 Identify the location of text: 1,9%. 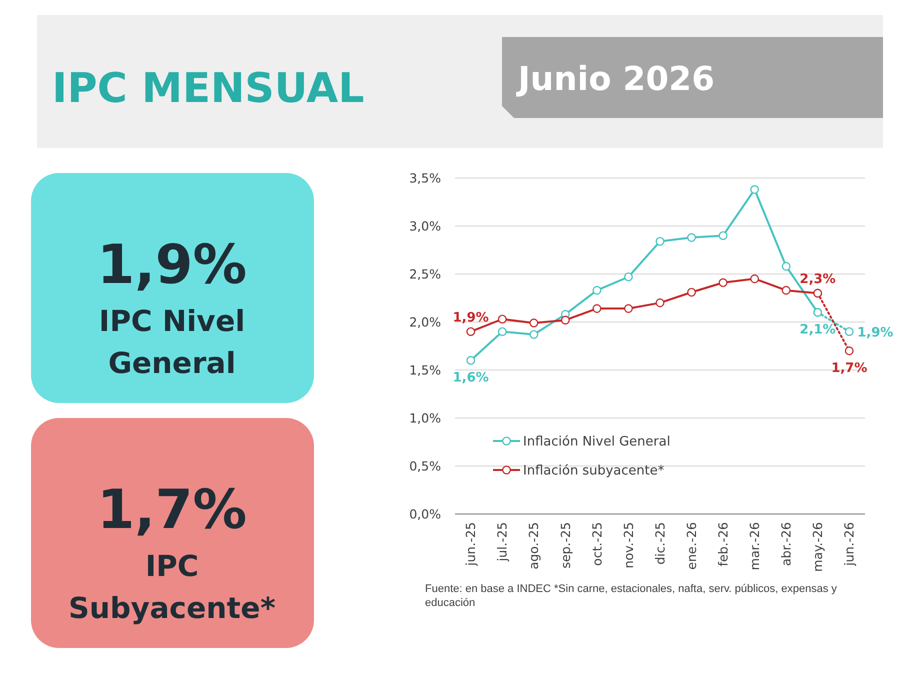
(172, 264).